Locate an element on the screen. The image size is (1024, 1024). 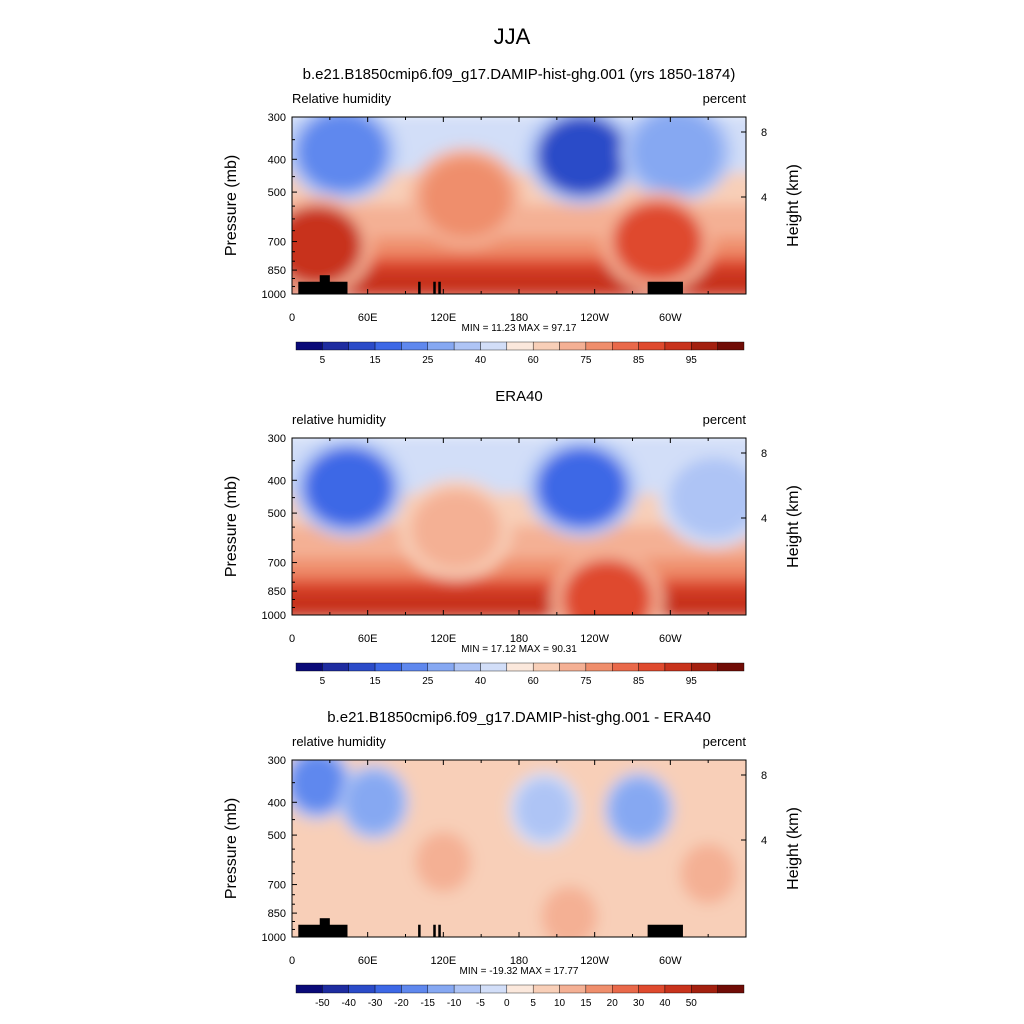
panel-2-ylabel-right: Height (km) is located at coordinates (793, 526).